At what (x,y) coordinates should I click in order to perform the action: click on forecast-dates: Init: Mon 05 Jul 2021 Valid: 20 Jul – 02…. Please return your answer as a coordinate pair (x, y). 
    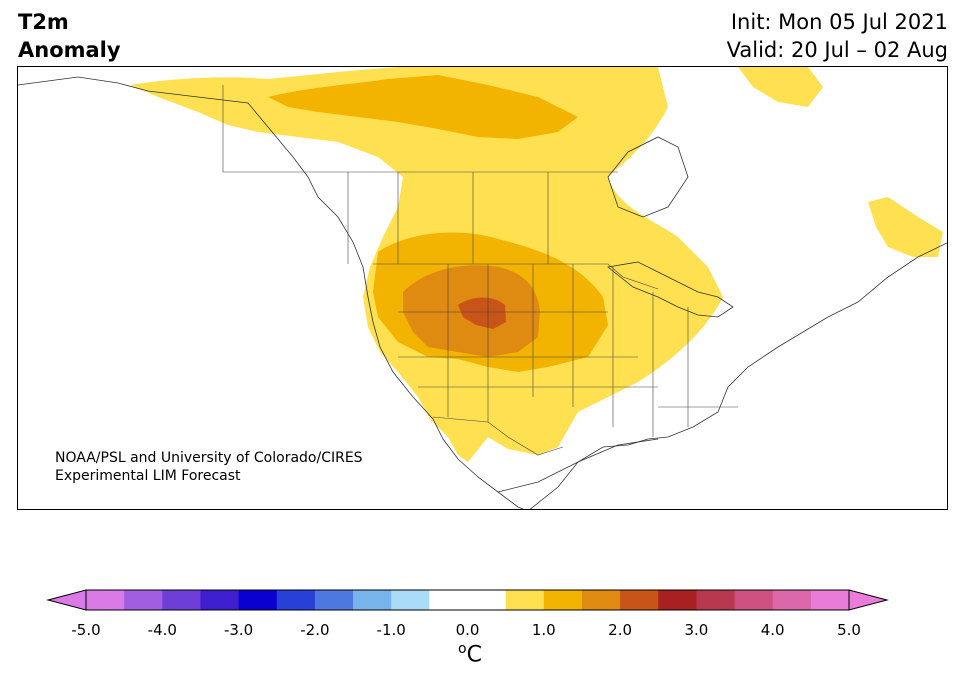
    Looking at the image, I should click on (837, 36).